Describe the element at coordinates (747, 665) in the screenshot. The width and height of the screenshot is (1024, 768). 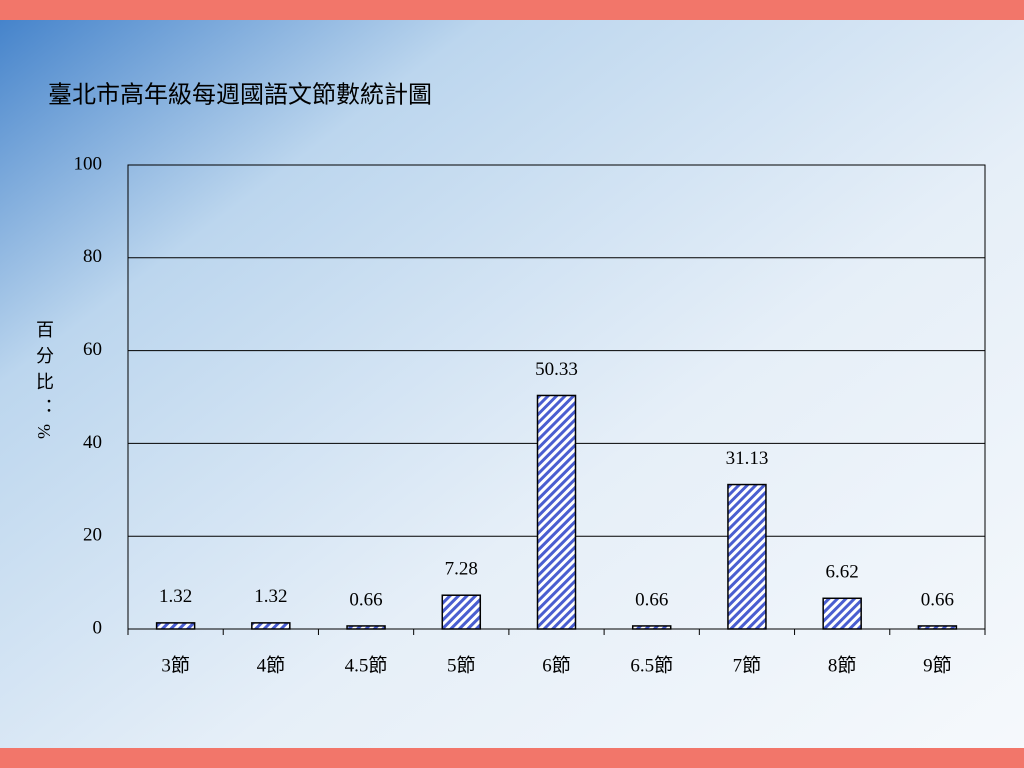
I see `x-tick-label: 7節` at that location.